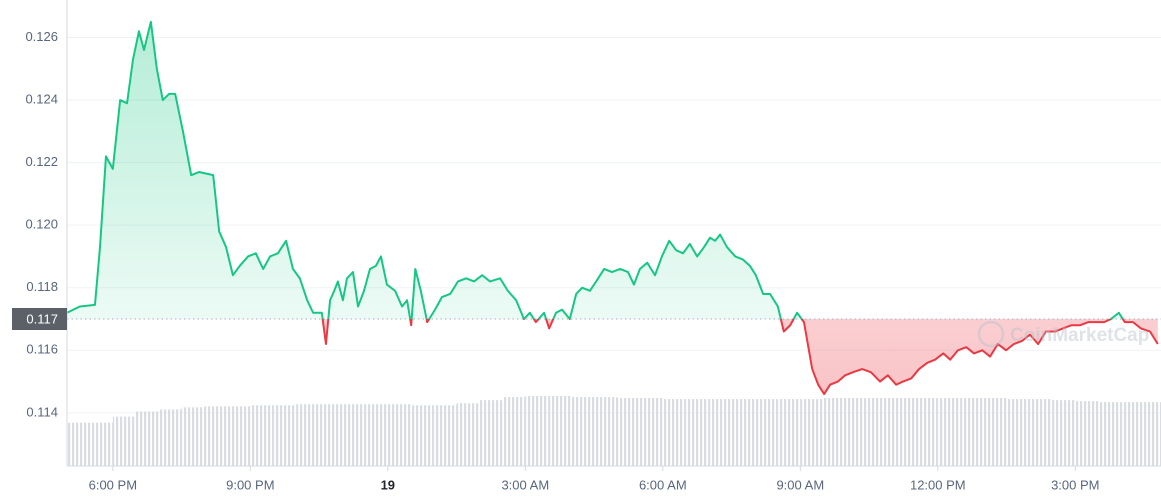 Image resolution: width=1161 pixels, height=500 pixels. I want to click on x-tick-label: 9:00 AM, so click(800, 484).